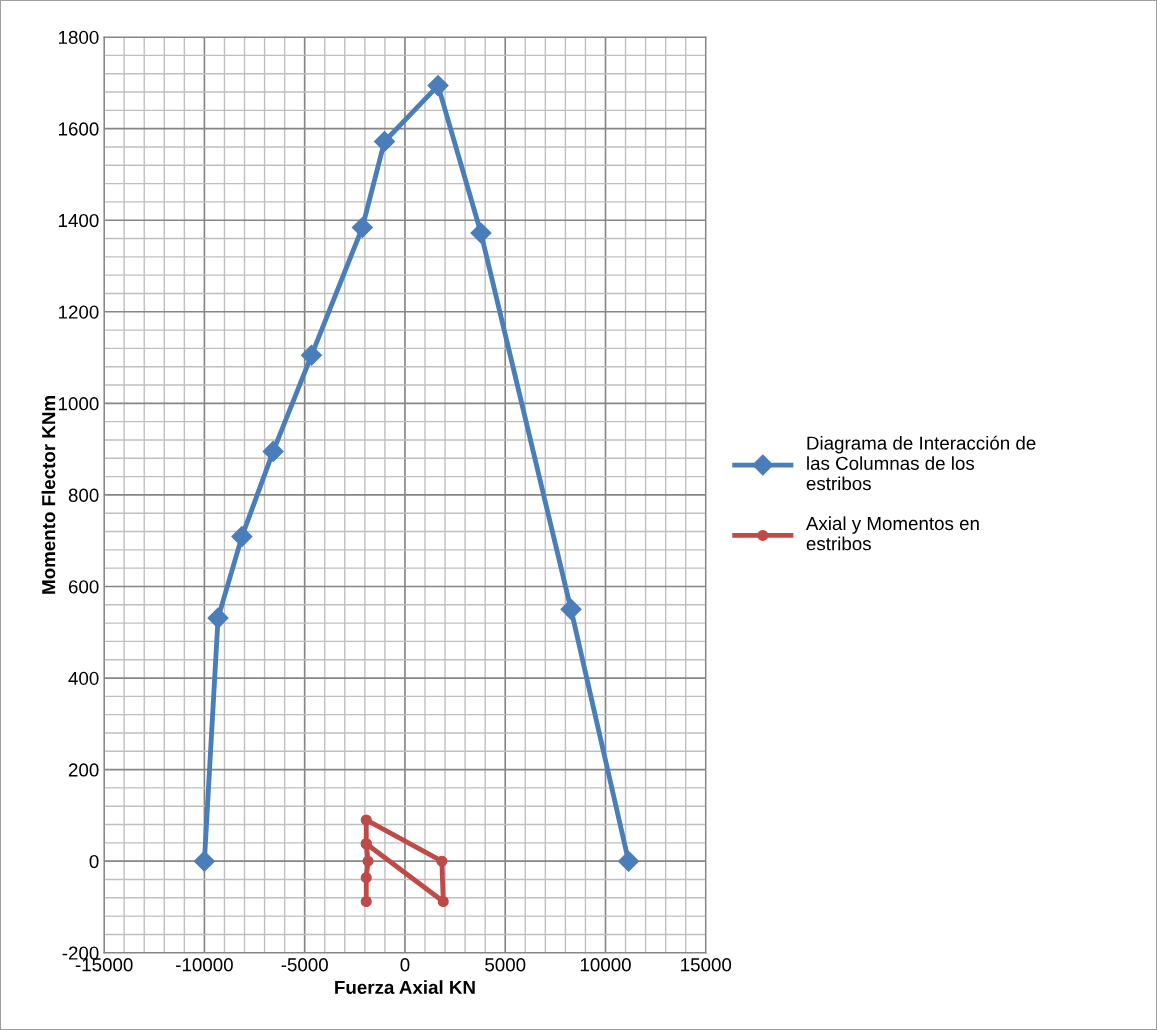  I want to click on y-tick-label: 800, so click(83, 495).